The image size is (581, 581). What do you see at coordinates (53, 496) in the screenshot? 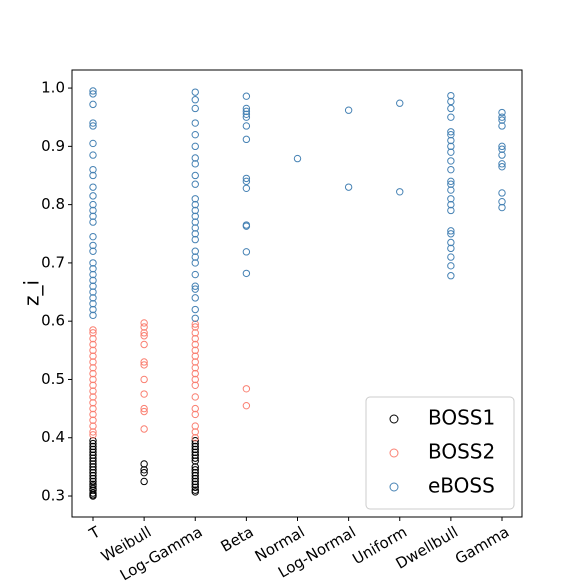
I see `y-tick-label: 0.3` at bounding box center [53, 496].